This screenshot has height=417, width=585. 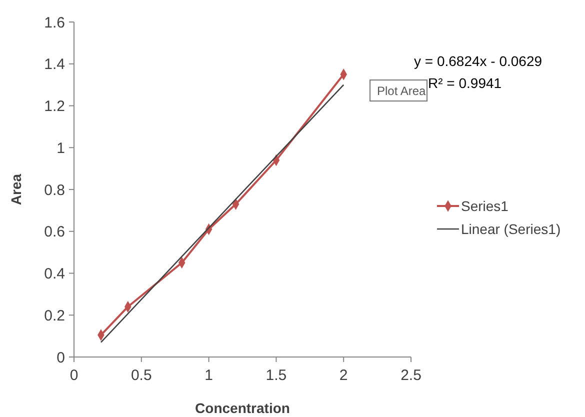 I want to click on x-tick-label: 0, so click(x=74, y=375).